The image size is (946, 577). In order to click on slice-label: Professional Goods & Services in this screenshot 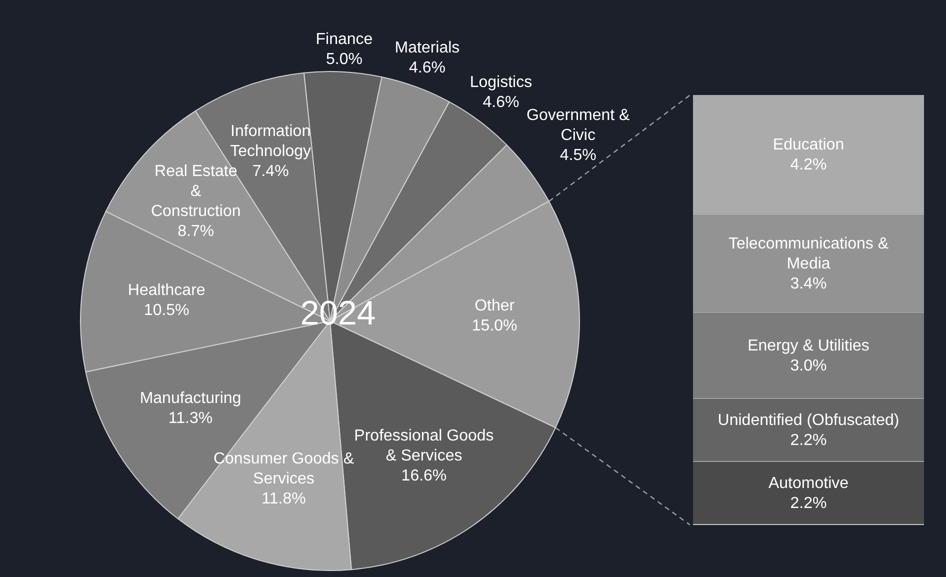, I will do `click(424, 446)`.